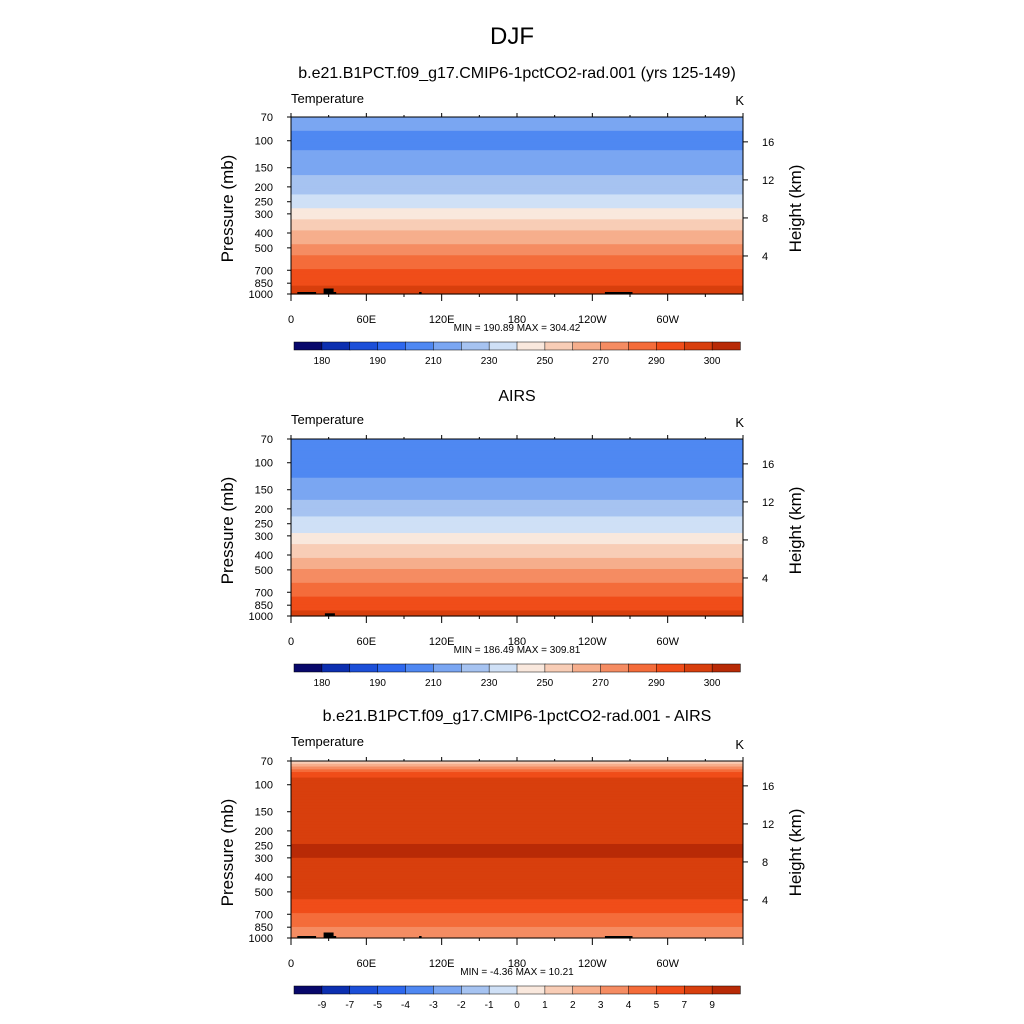 This screenshot has width=1024, height=1024. I want to click on ylabel-right: Height (km), so click(795, 209).